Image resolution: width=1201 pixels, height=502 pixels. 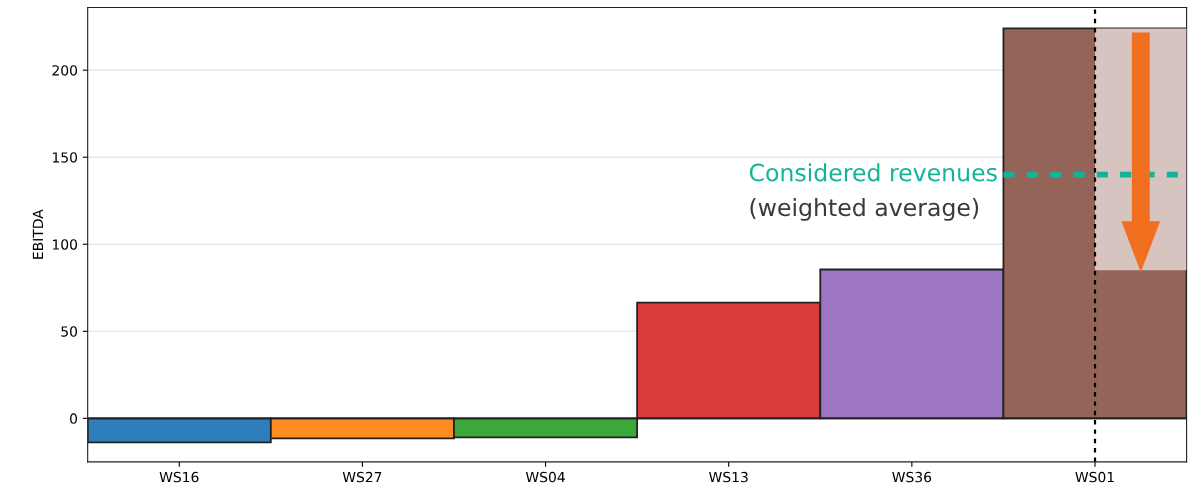 What do you see at coordinates (69, 331) in the screenshot?
I see `y-tick-label: 50` at bounding box center [69, 331].